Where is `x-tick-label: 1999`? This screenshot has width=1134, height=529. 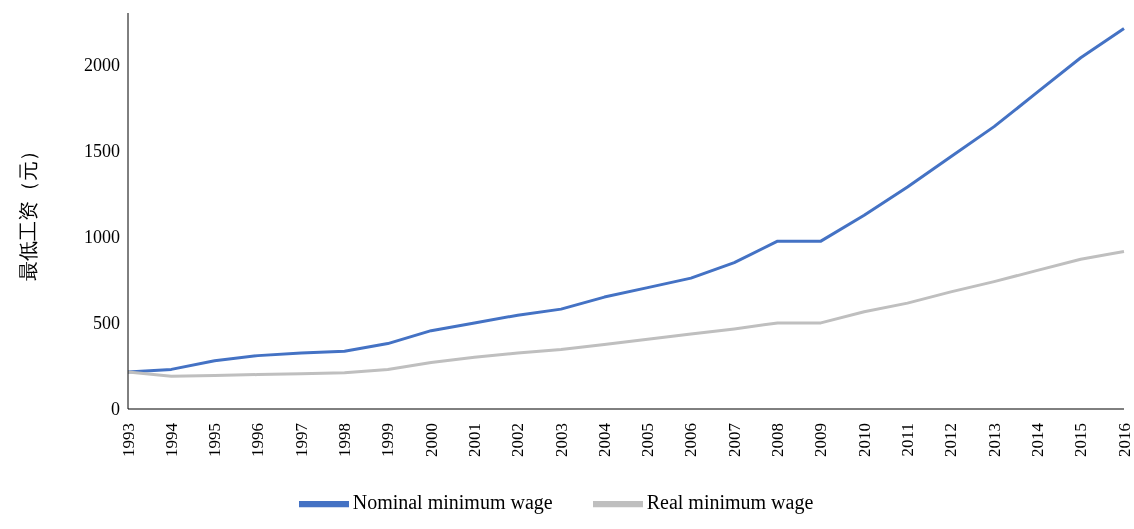
x-tick-label: 1999 is located at coordinates (388, 440).